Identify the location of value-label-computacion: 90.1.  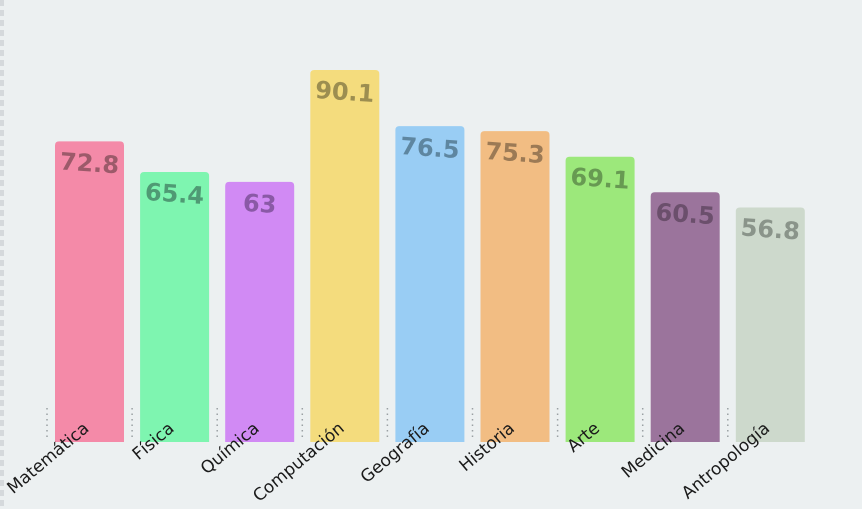
(344, 92).